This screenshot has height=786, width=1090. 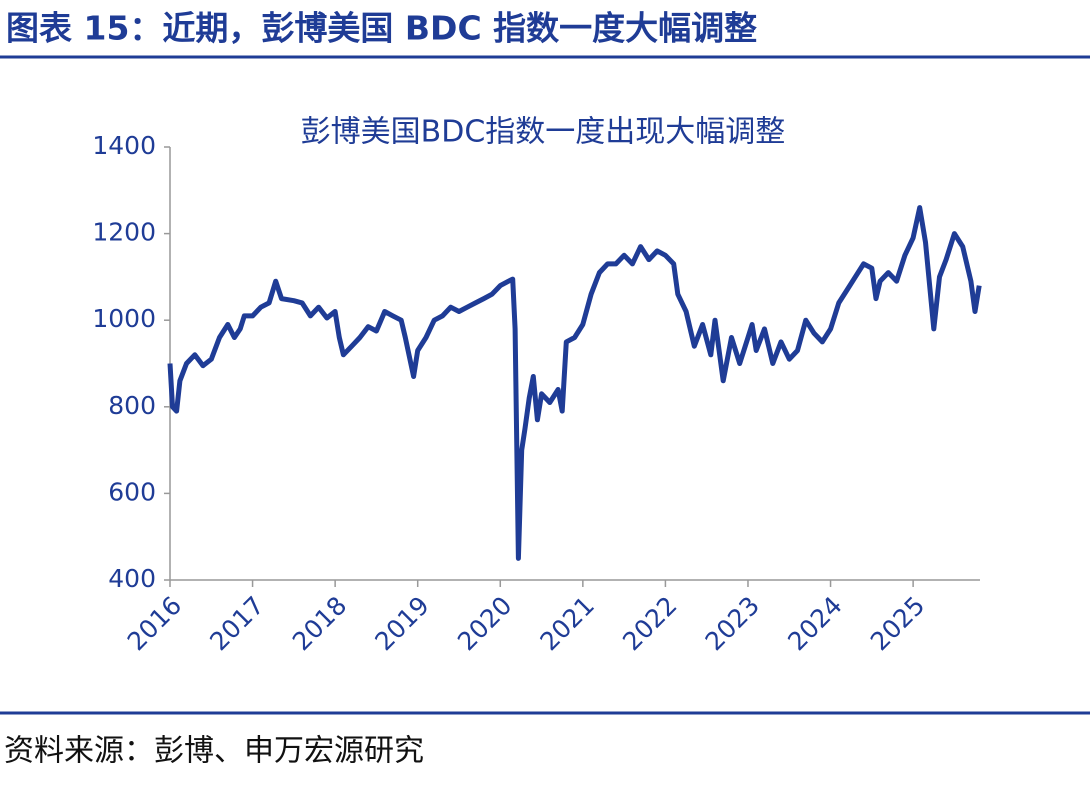 I want to click on y-tick-label: 800, so click(x=132, y=405).